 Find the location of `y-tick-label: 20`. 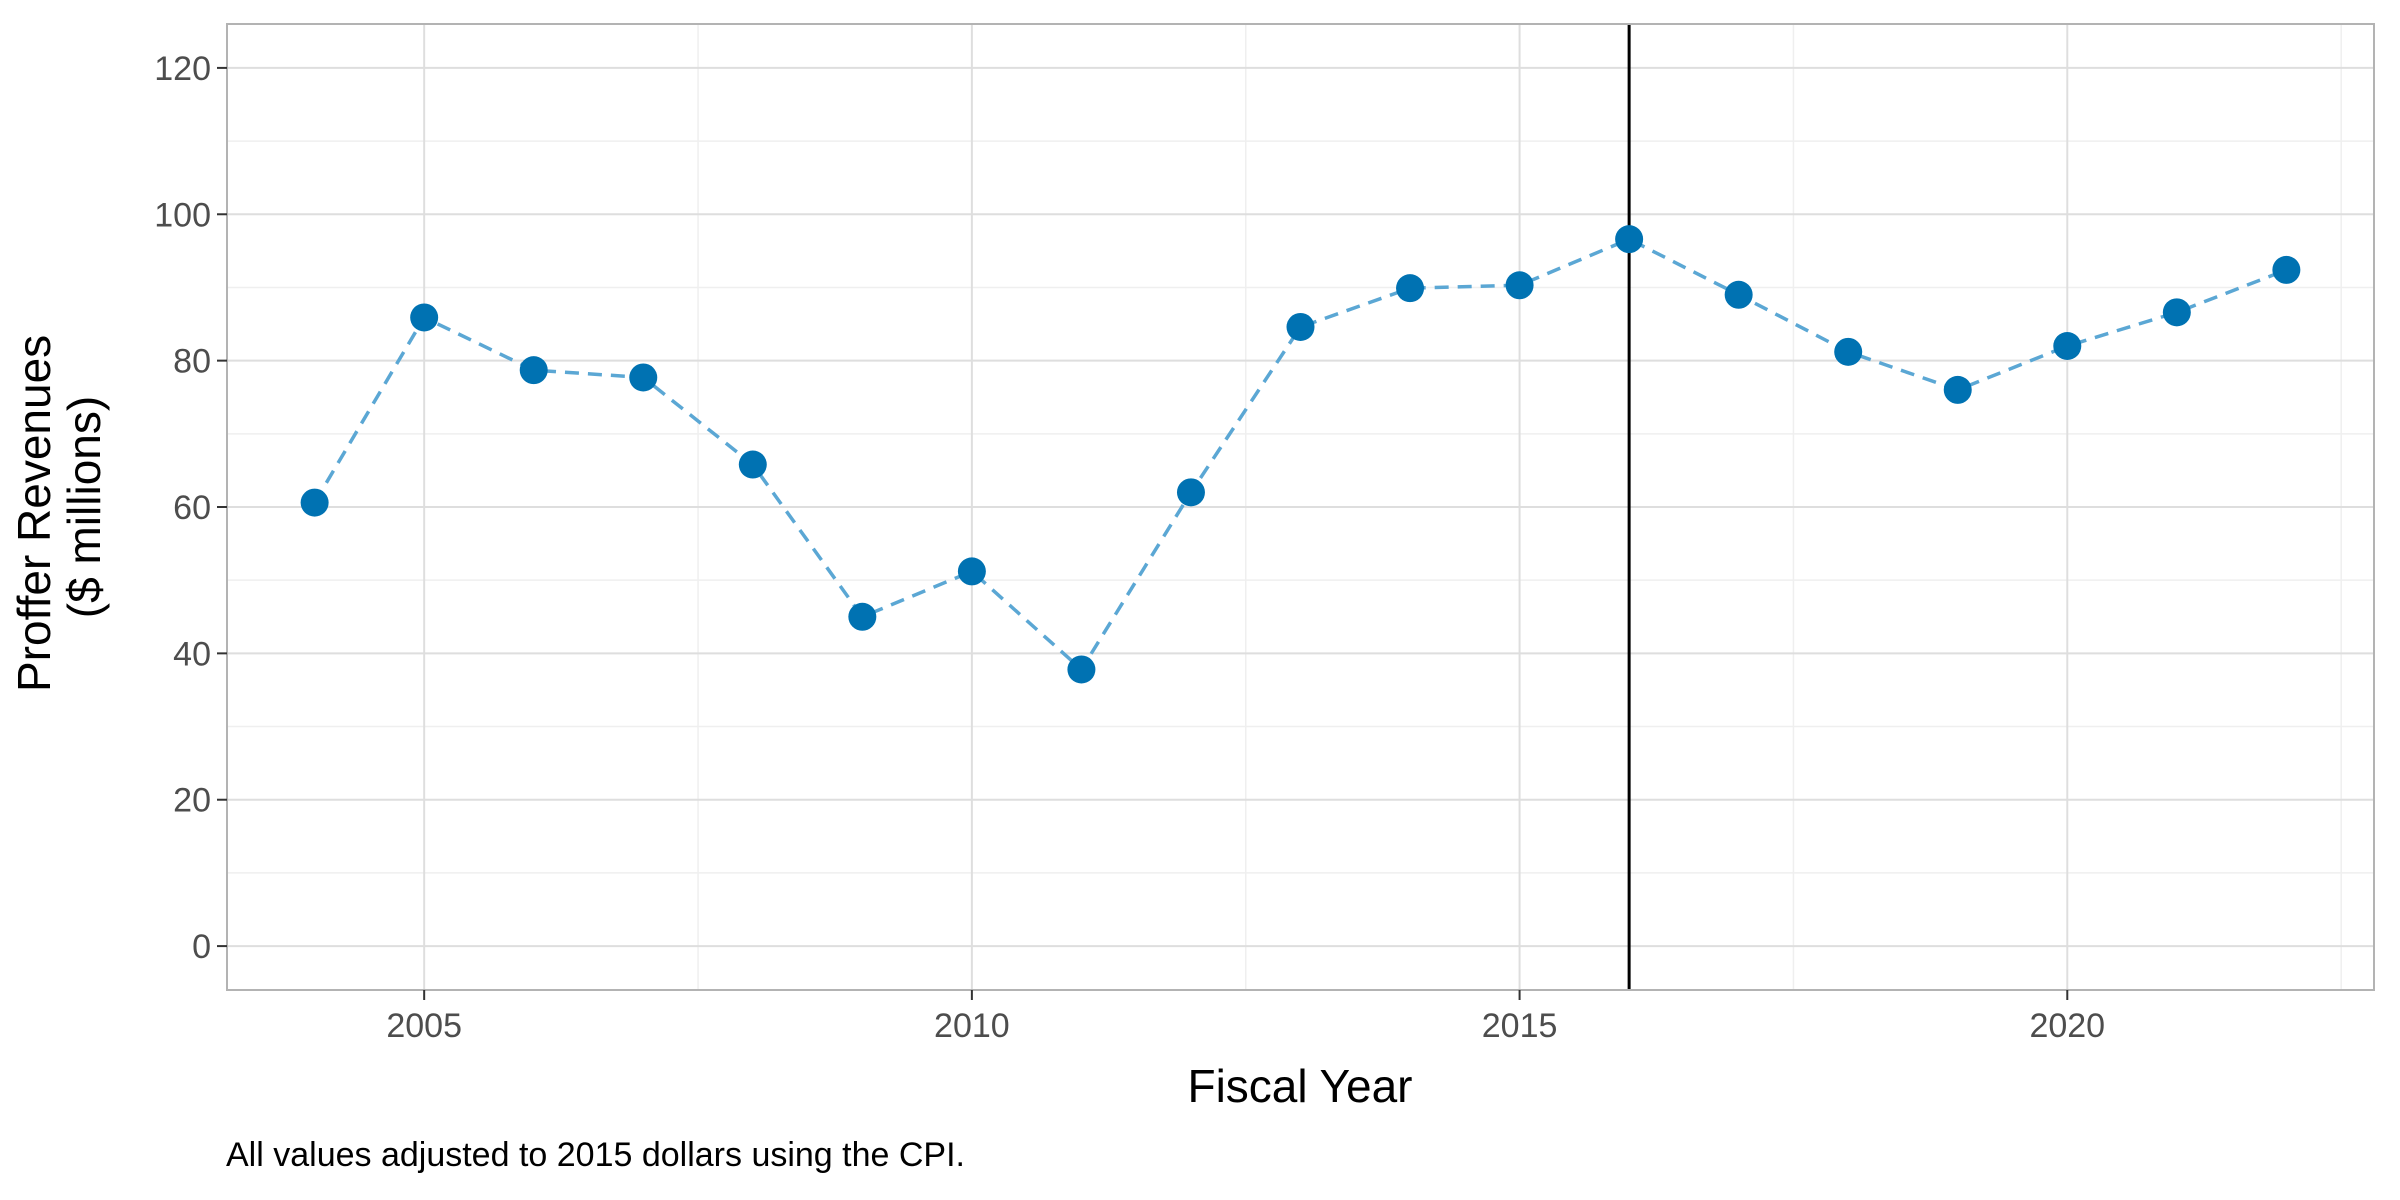

y-tick-label: 20 is located at coordinates (192, 801).